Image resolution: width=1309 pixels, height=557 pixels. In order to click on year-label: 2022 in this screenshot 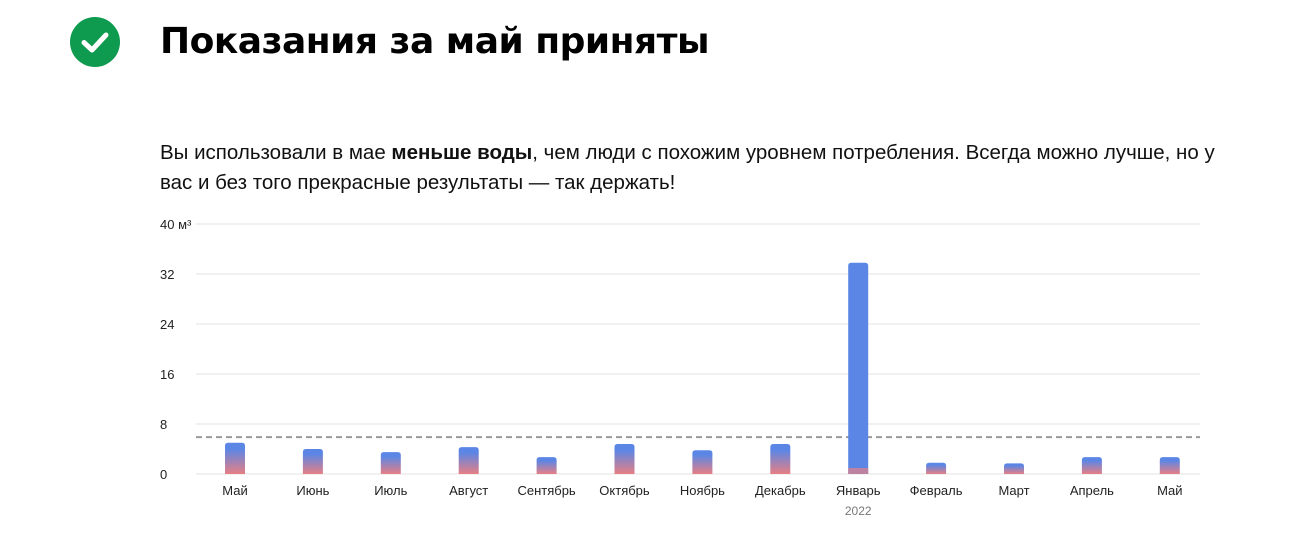, I will do `click(858, 511)`.